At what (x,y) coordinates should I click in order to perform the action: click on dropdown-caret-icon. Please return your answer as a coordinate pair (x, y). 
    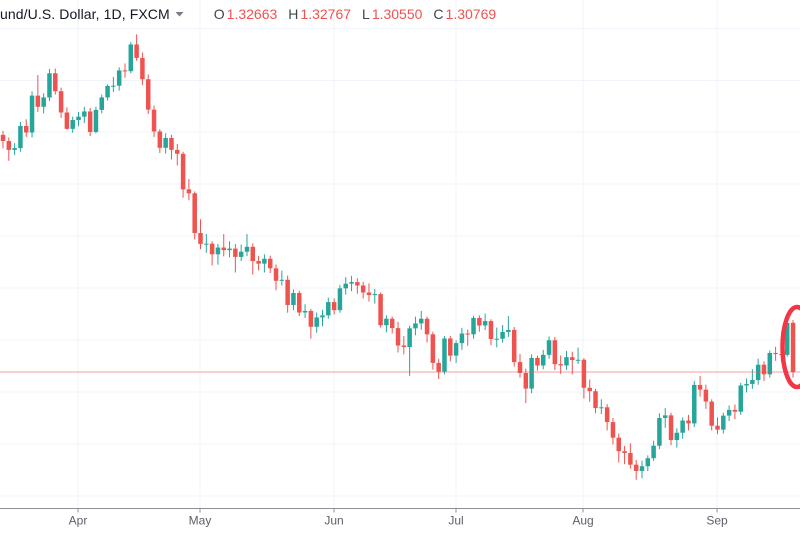
    Looking at the image, I should click on (179, 14).